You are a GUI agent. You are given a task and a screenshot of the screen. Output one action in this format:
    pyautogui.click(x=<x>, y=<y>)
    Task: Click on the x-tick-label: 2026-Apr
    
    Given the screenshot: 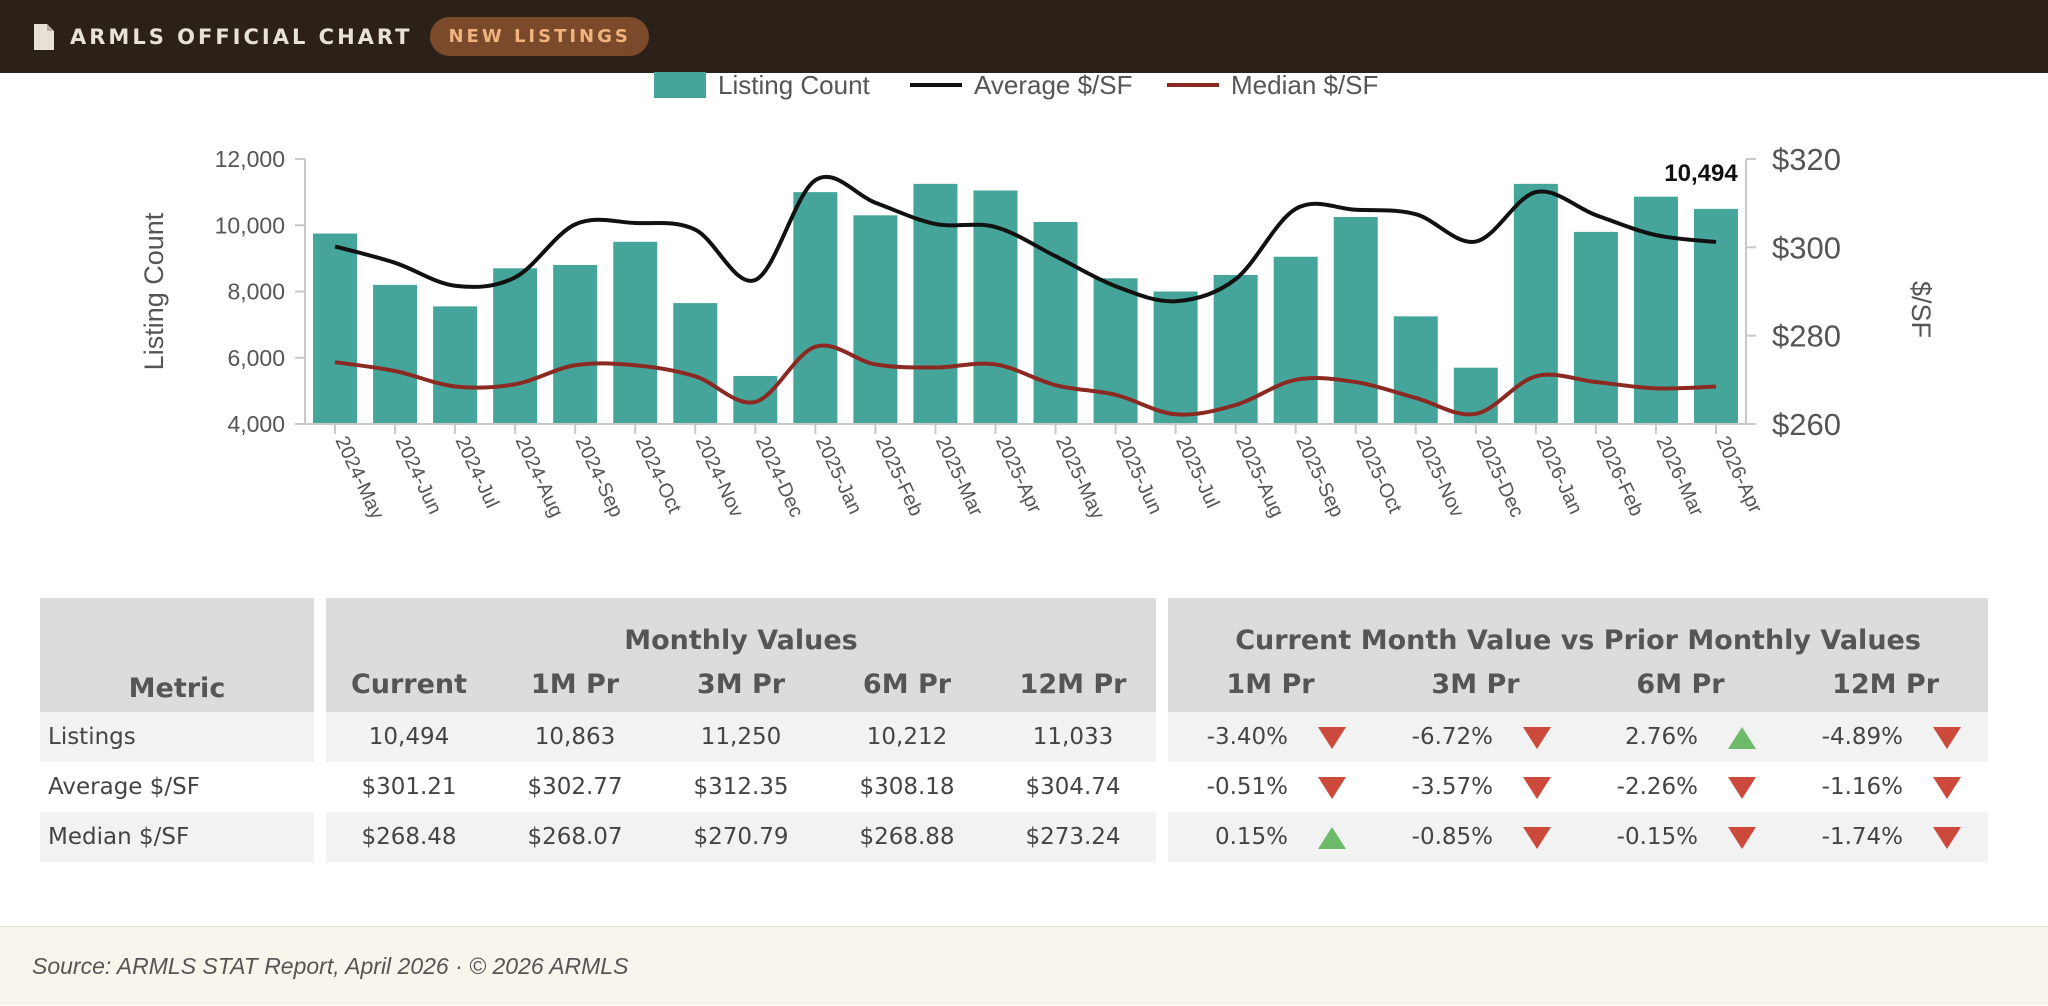 What is the action you would take?
    pyautogui.click(x=1738, y=475)
    